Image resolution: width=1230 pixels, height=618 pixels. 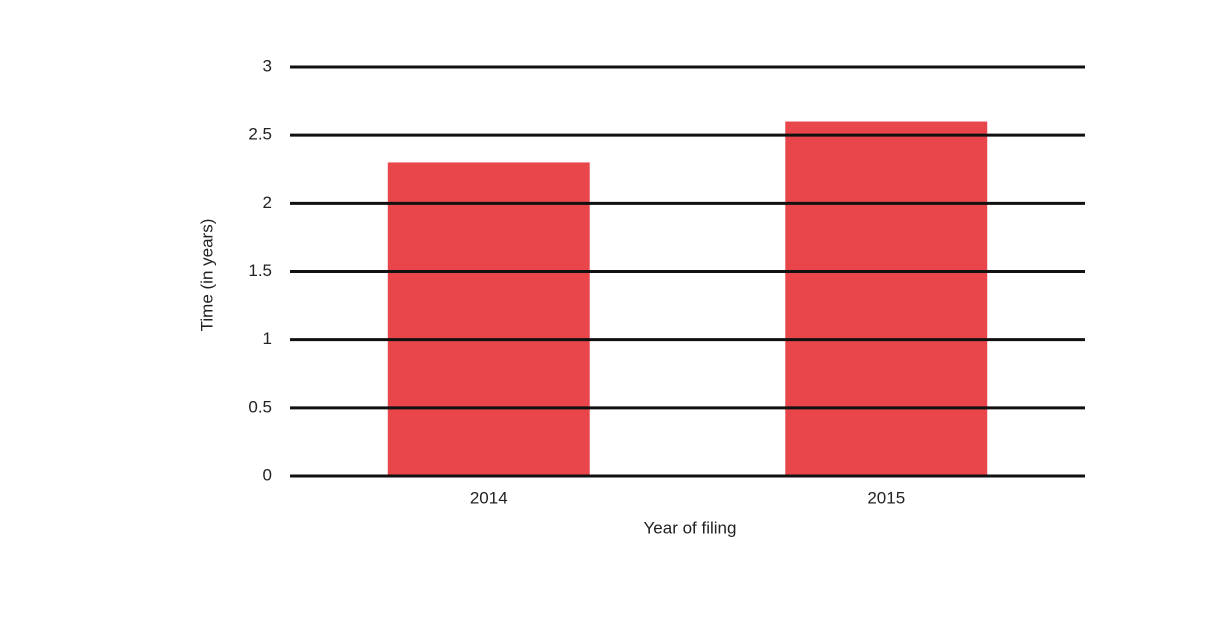 What do you see at coordinates (690, 527) in the screenshot?
I see `x-axis-label: Year of filing` at bounding box center [690, 527].